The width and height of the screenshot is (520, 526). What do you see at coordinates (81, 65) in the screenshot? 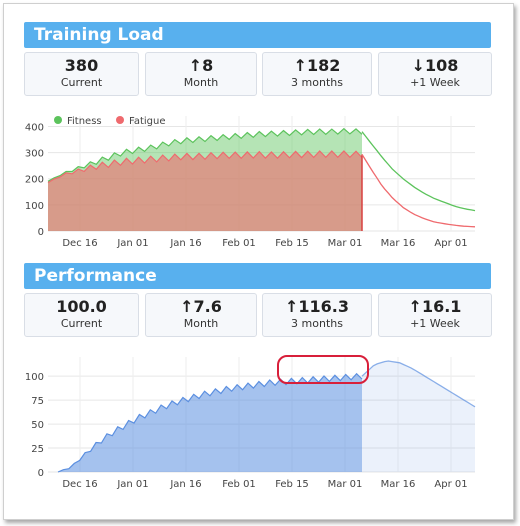
I see `training-stat-current-value: 380` at bounding box center [81, 65].